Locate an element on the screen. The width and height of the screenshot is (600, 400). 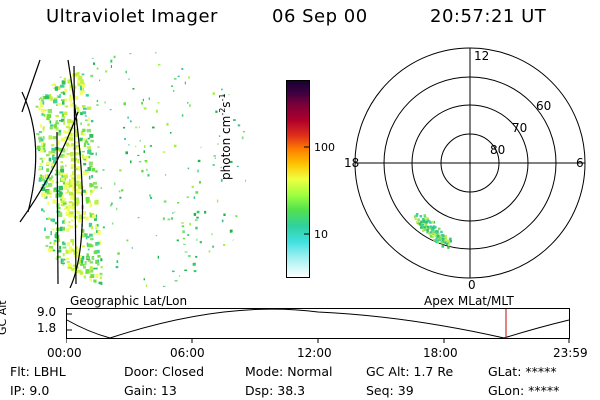
emission-band is located at coordinates (67, 179).